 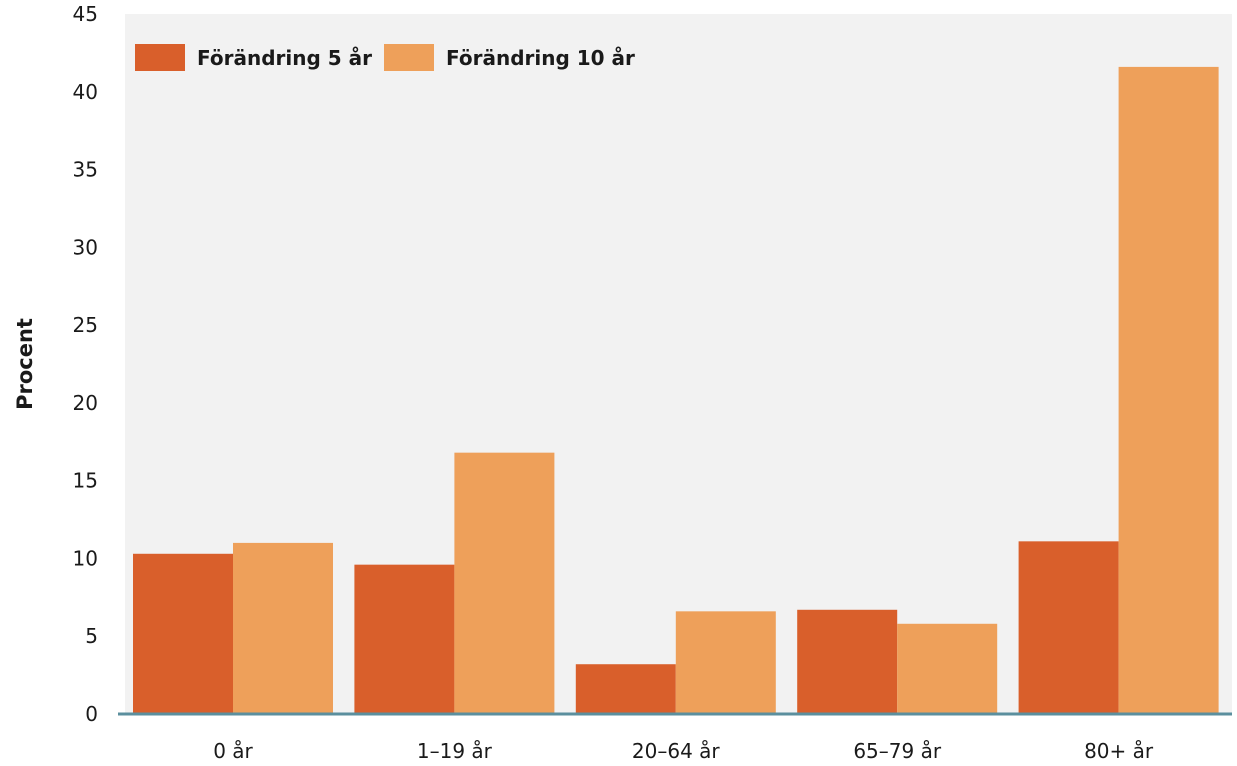 What do you see at coordinates (25, 364) in the screenshot?
I see `y-axis-label: Procent` at bounding box center [25, 364].